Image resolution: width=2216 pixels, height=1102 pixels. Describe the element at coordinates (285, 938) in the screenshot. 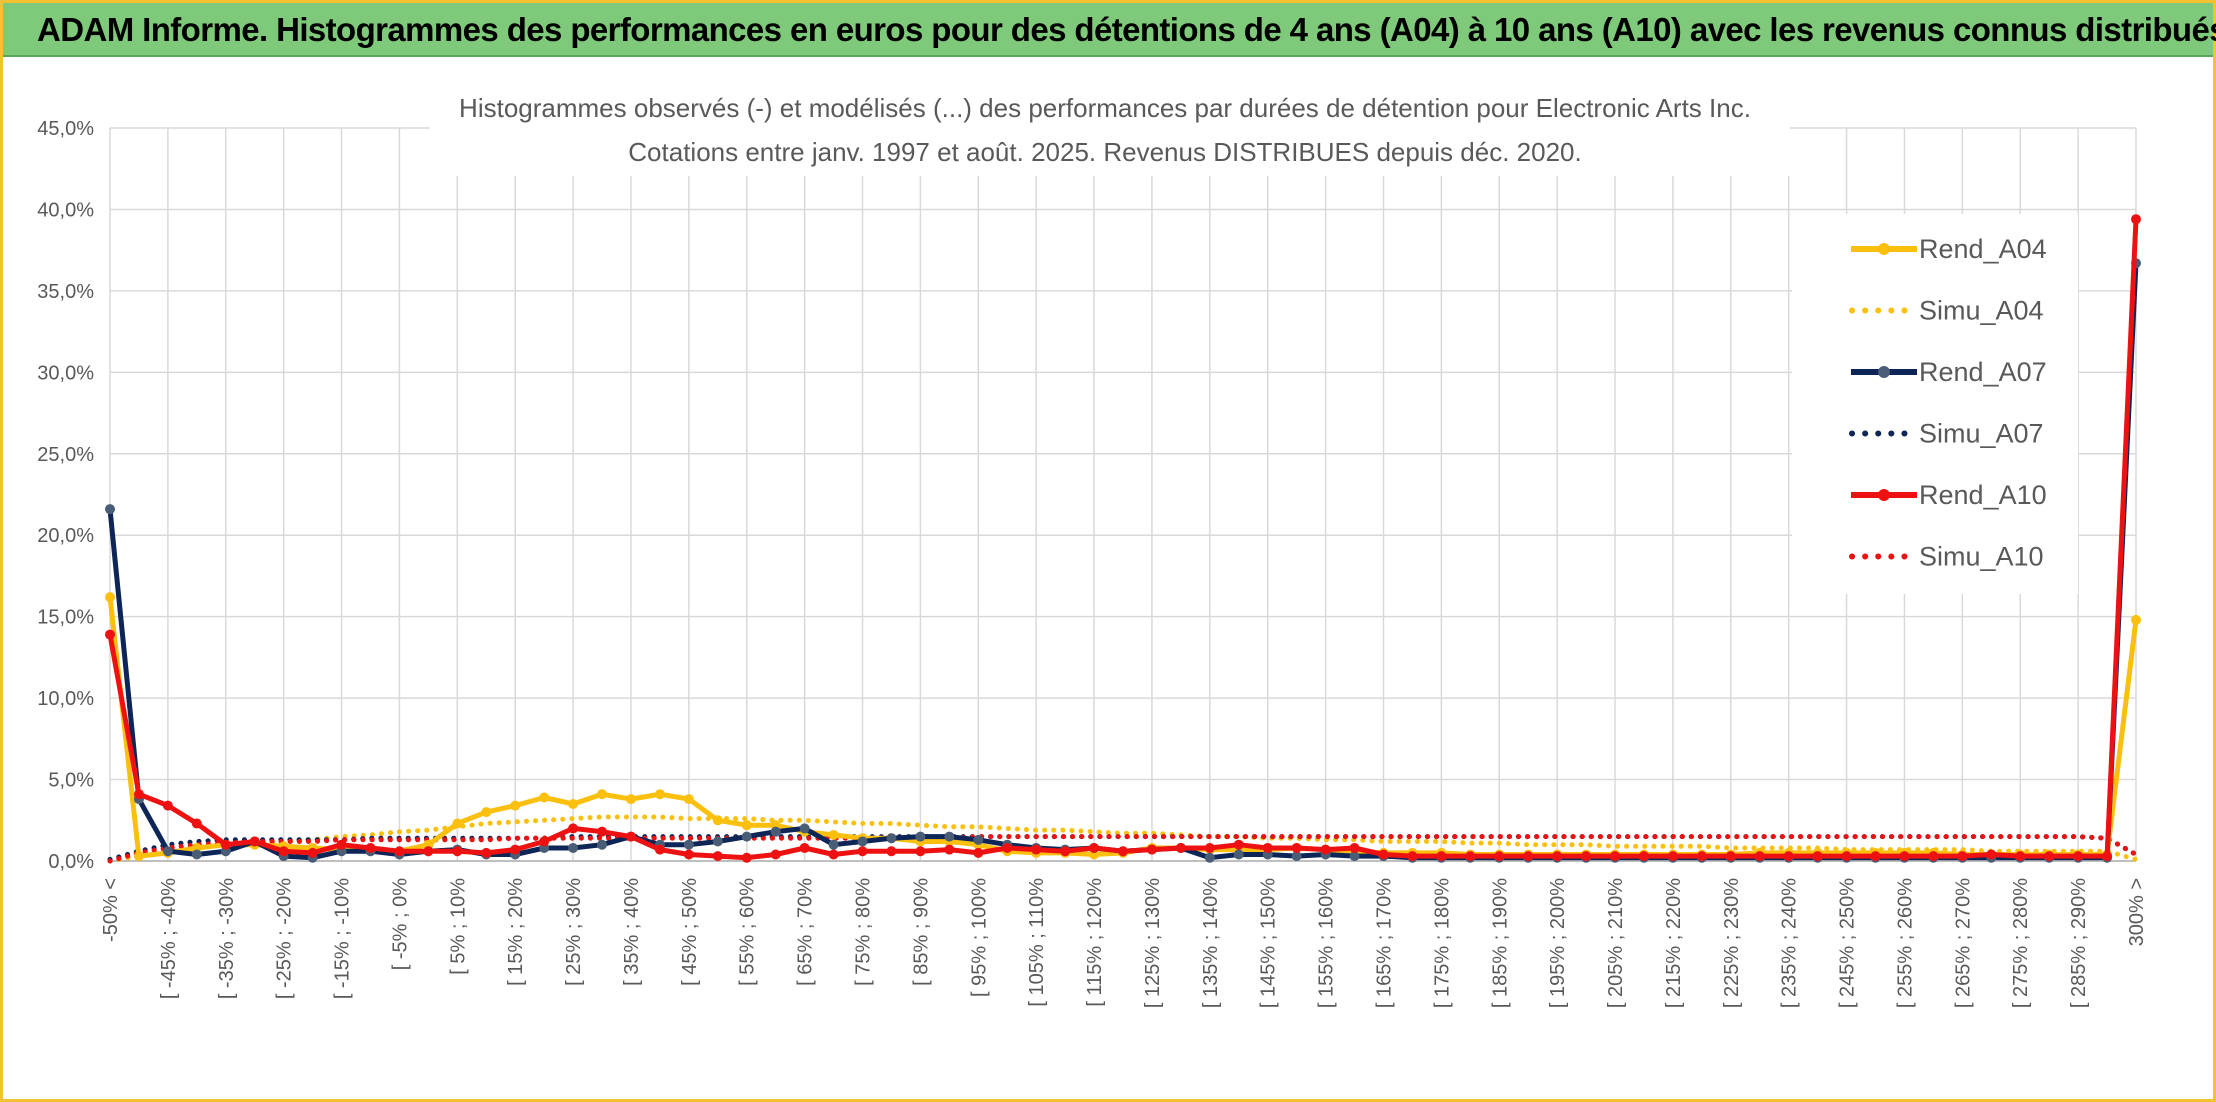

I see `x-tick-label: [ -25% ; -20%` at that location.